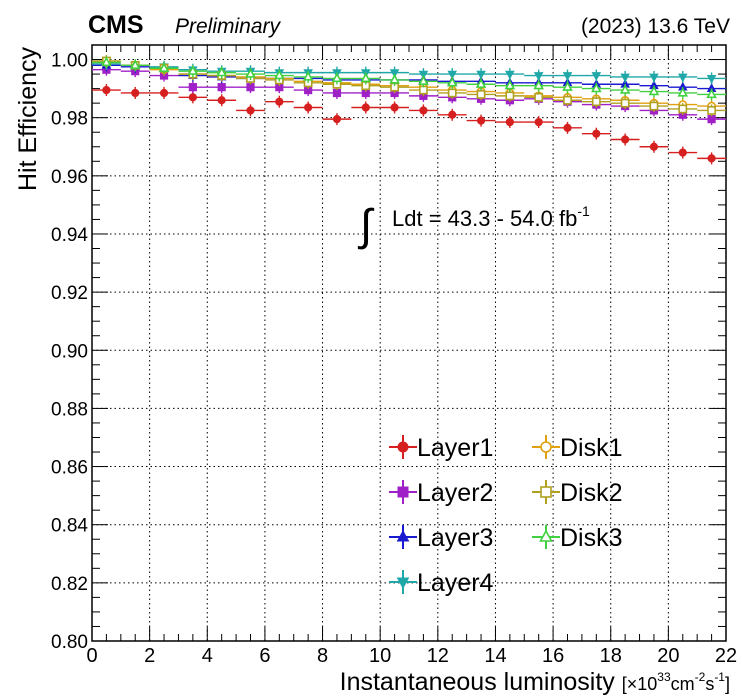 Image resolution: width=742 pixels, height=697 pixels. Describe the element at coordinates (553, 656) in the screenshot. I see `x-tick-label: 16` at that location.